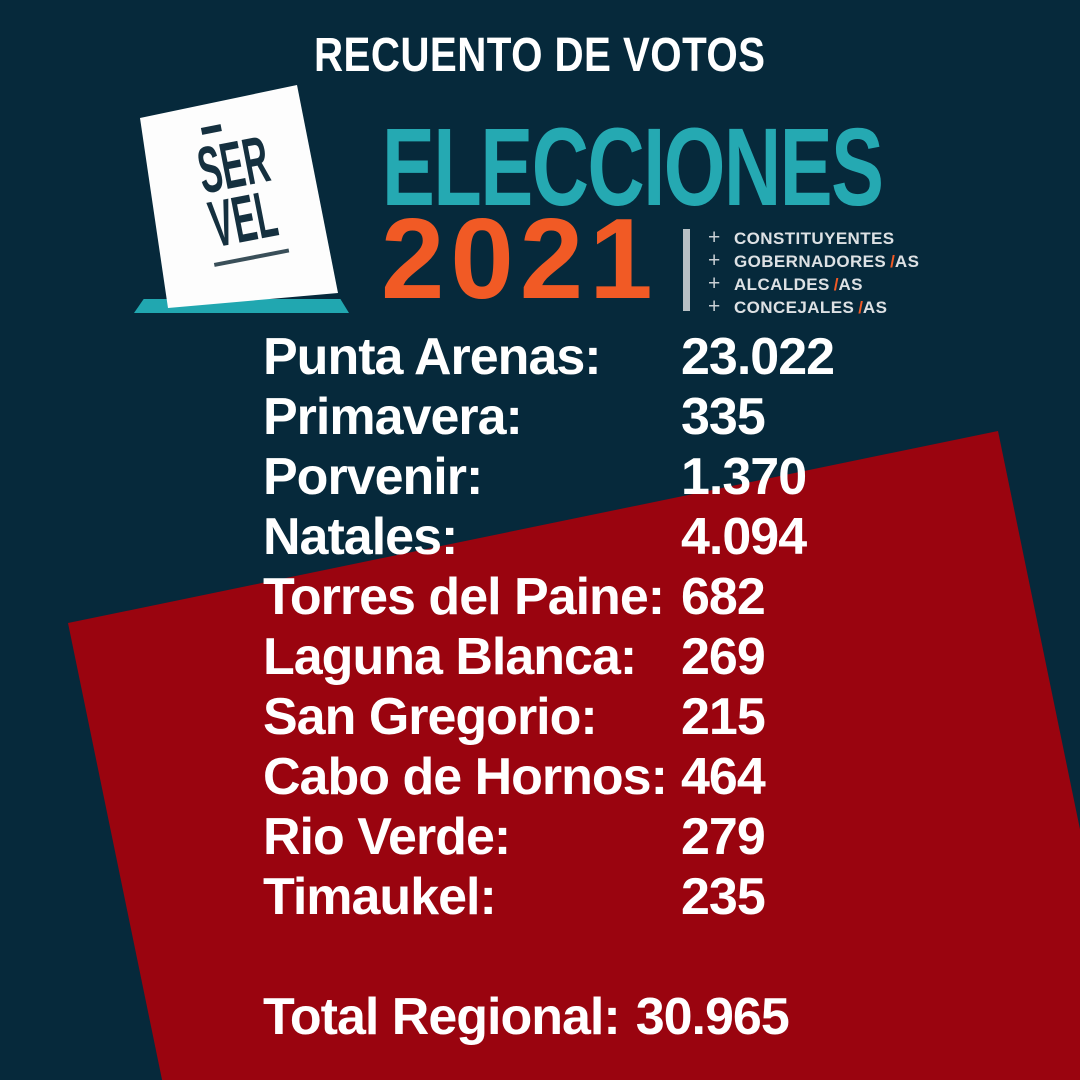  I want to click on result-row: San Gregorio: 215, so click(658, 717).